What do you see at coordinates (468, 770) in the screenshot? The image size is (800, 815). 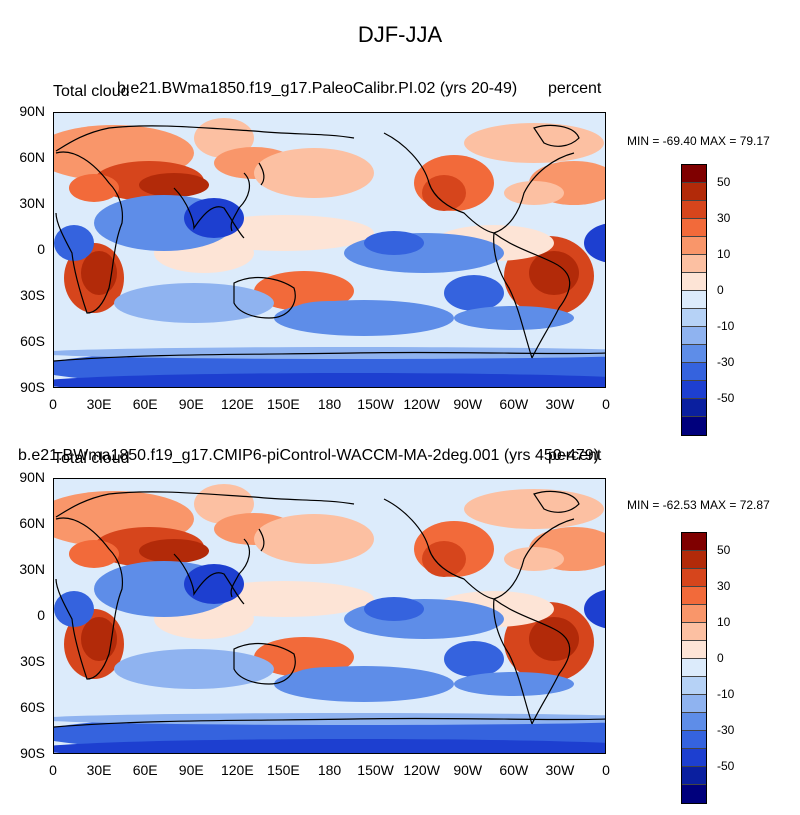 I see `lon-tick-label: 90W` at bounding box center [468, 770].